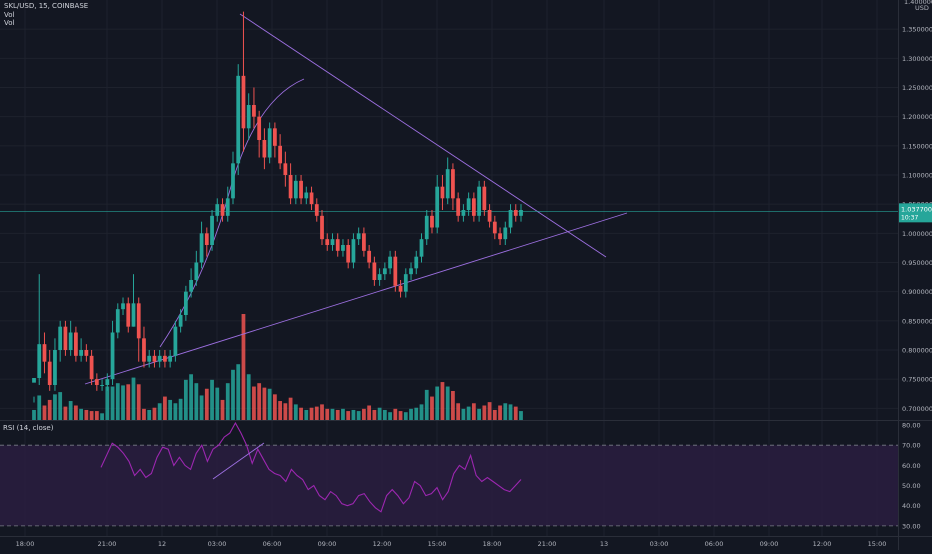 This screenshot has width=932, height=554. What do you see at coordinates (917, 117) in the screenshot?
I see `price-tick-label: 1.20000000` at bounding box center [917, 117].